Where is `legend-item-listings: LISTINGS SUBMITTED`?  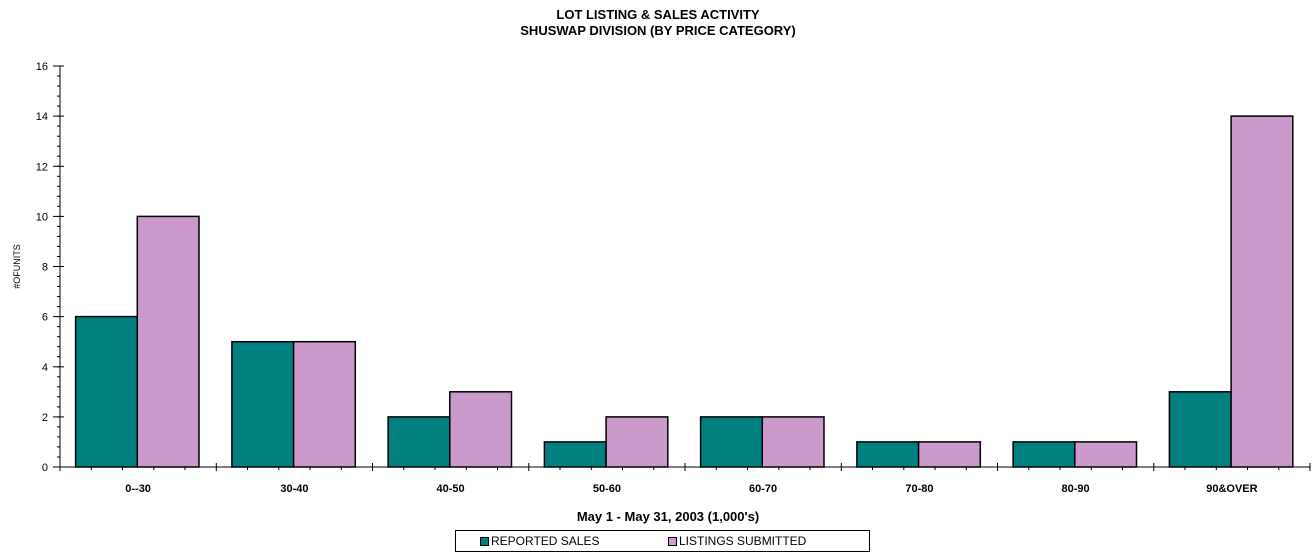 legend-item-listings: LISTINGS SUBMITTED is located at coordinates (737, 541).